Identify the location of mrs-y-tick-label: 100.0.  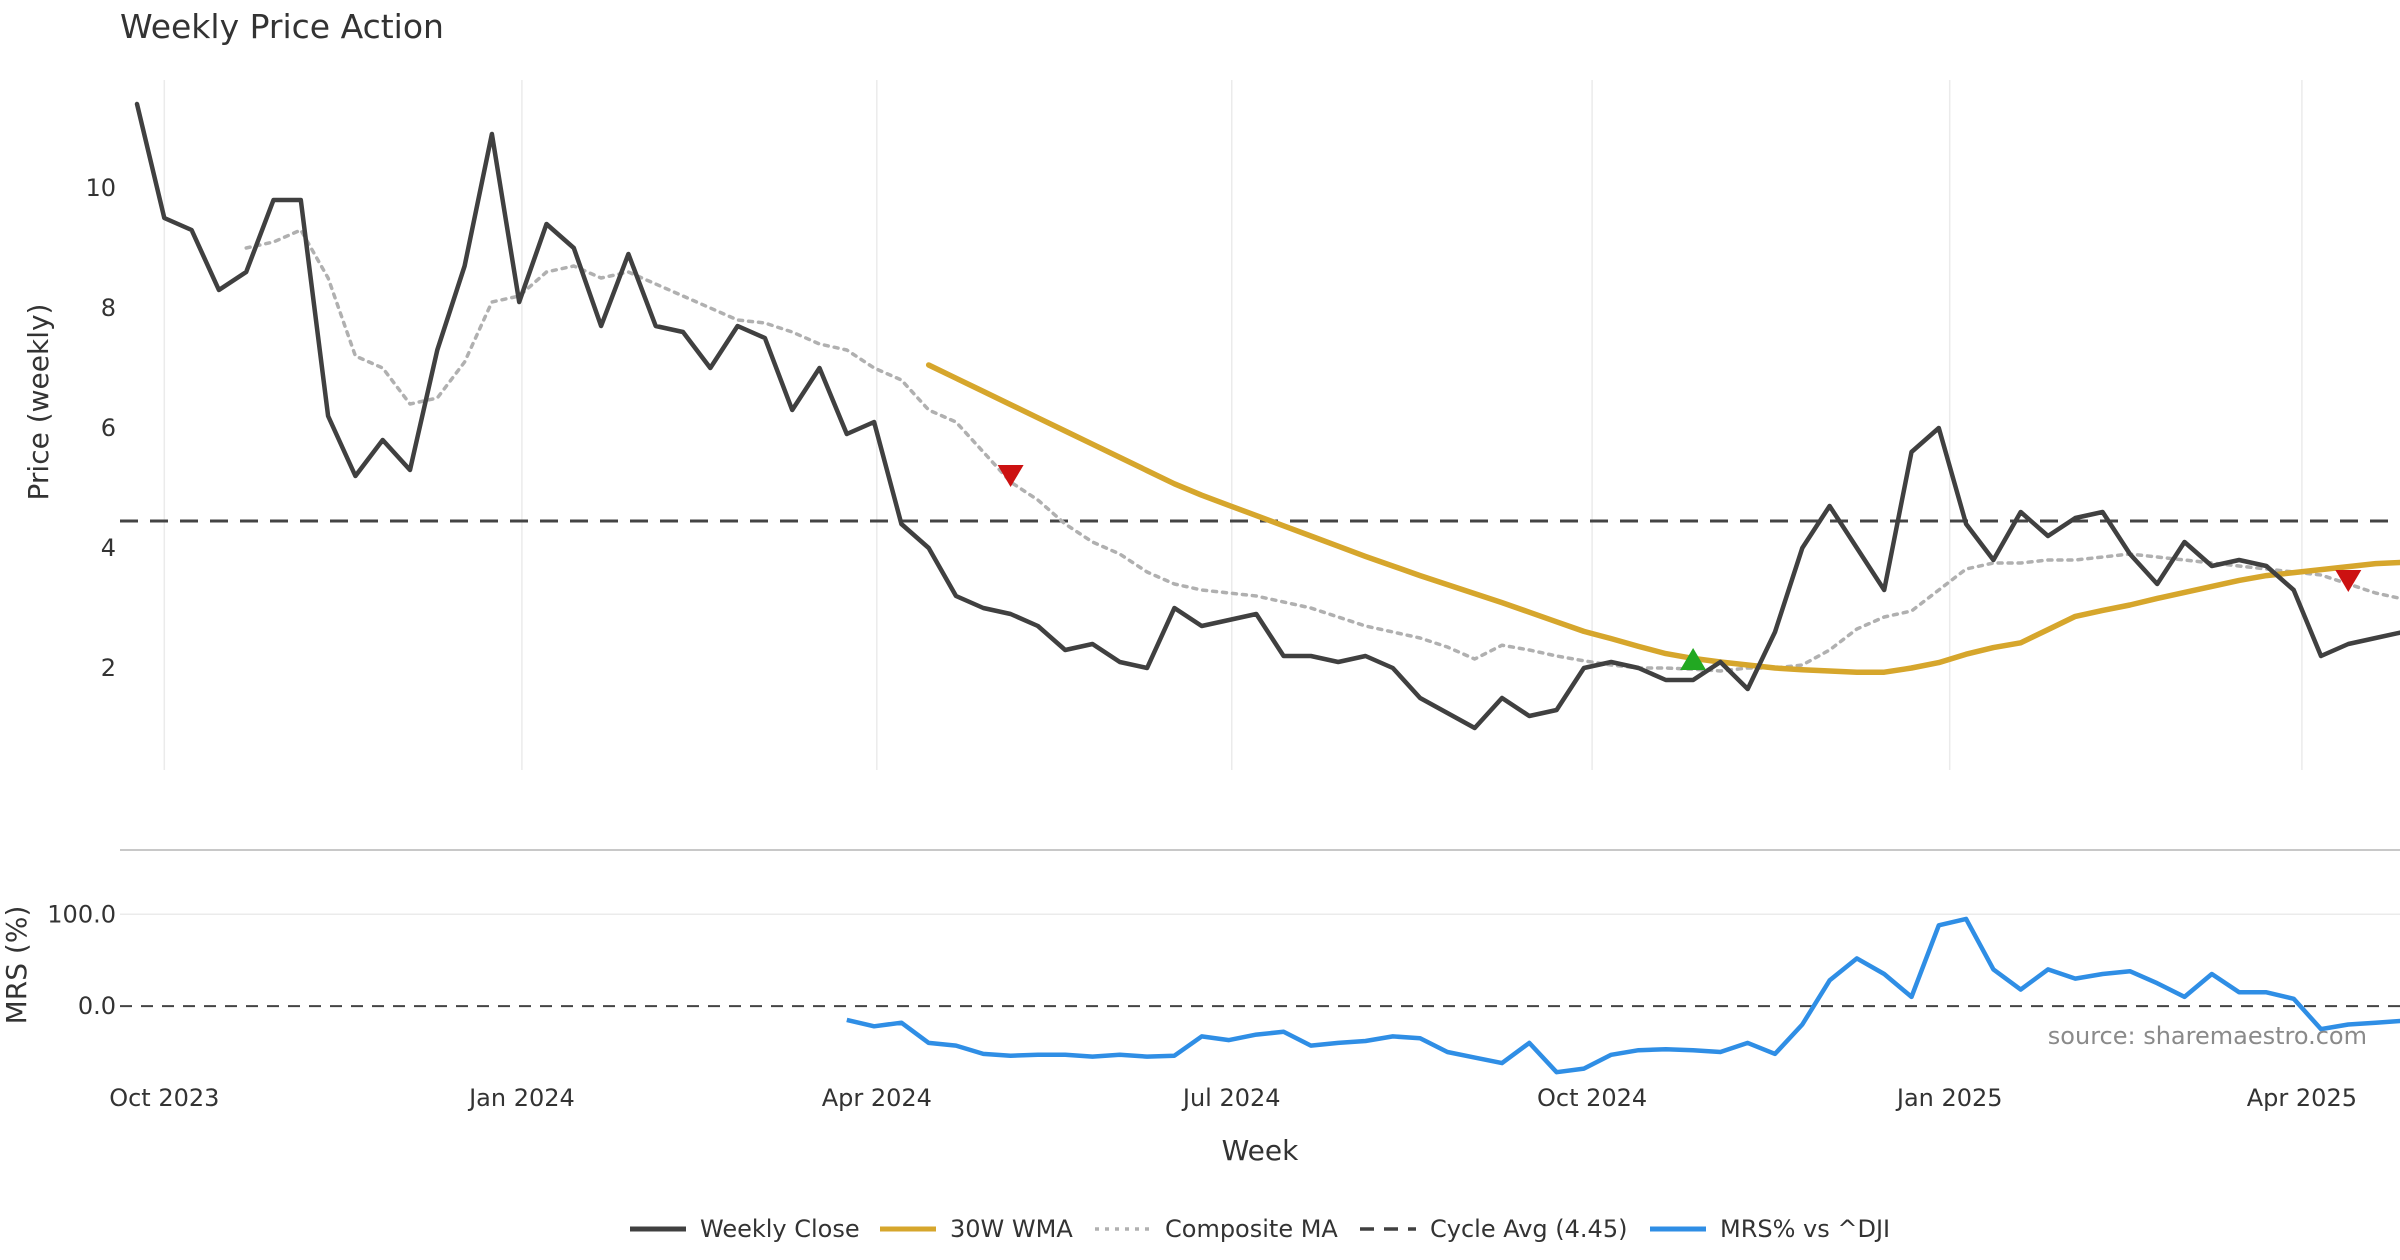
(81, 914).